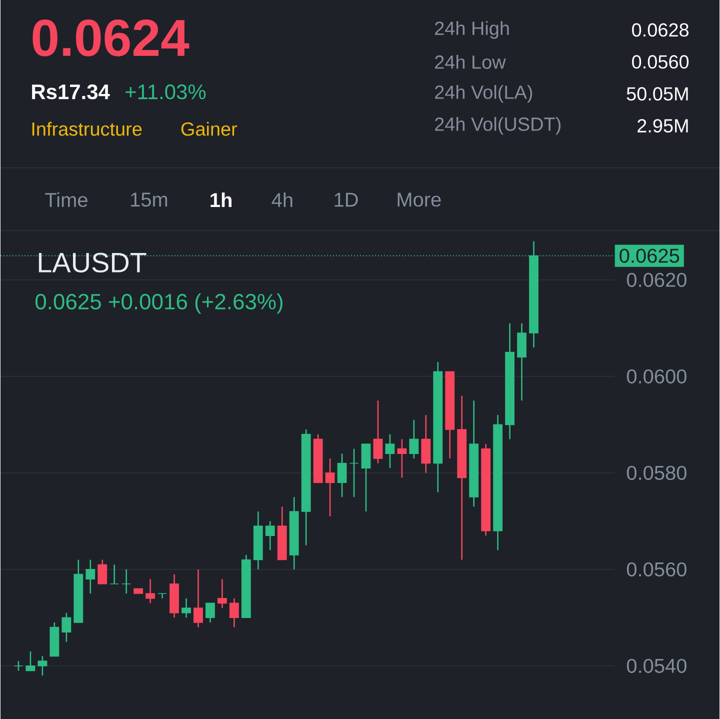 The width and height of the screenshot is (720, 719). Describe the element at coordinates (209, 129) in the screenshot. I see `text: Gainer` at that location.